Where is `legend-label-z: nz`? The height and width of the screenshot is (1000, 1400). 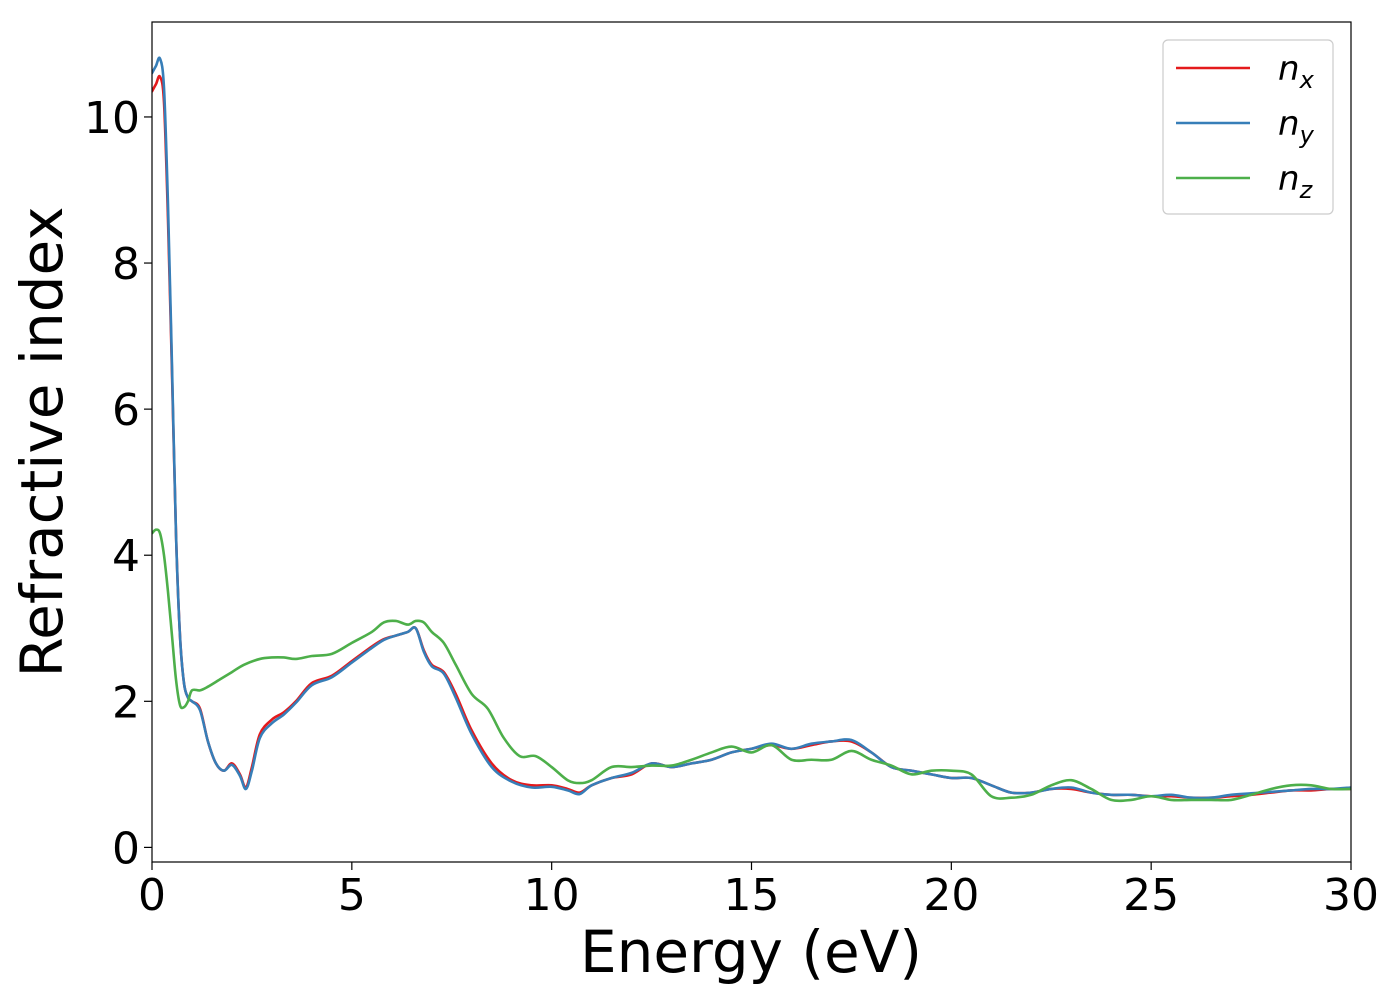 legend-label-z: nz is located at coordinates (1296, 181).